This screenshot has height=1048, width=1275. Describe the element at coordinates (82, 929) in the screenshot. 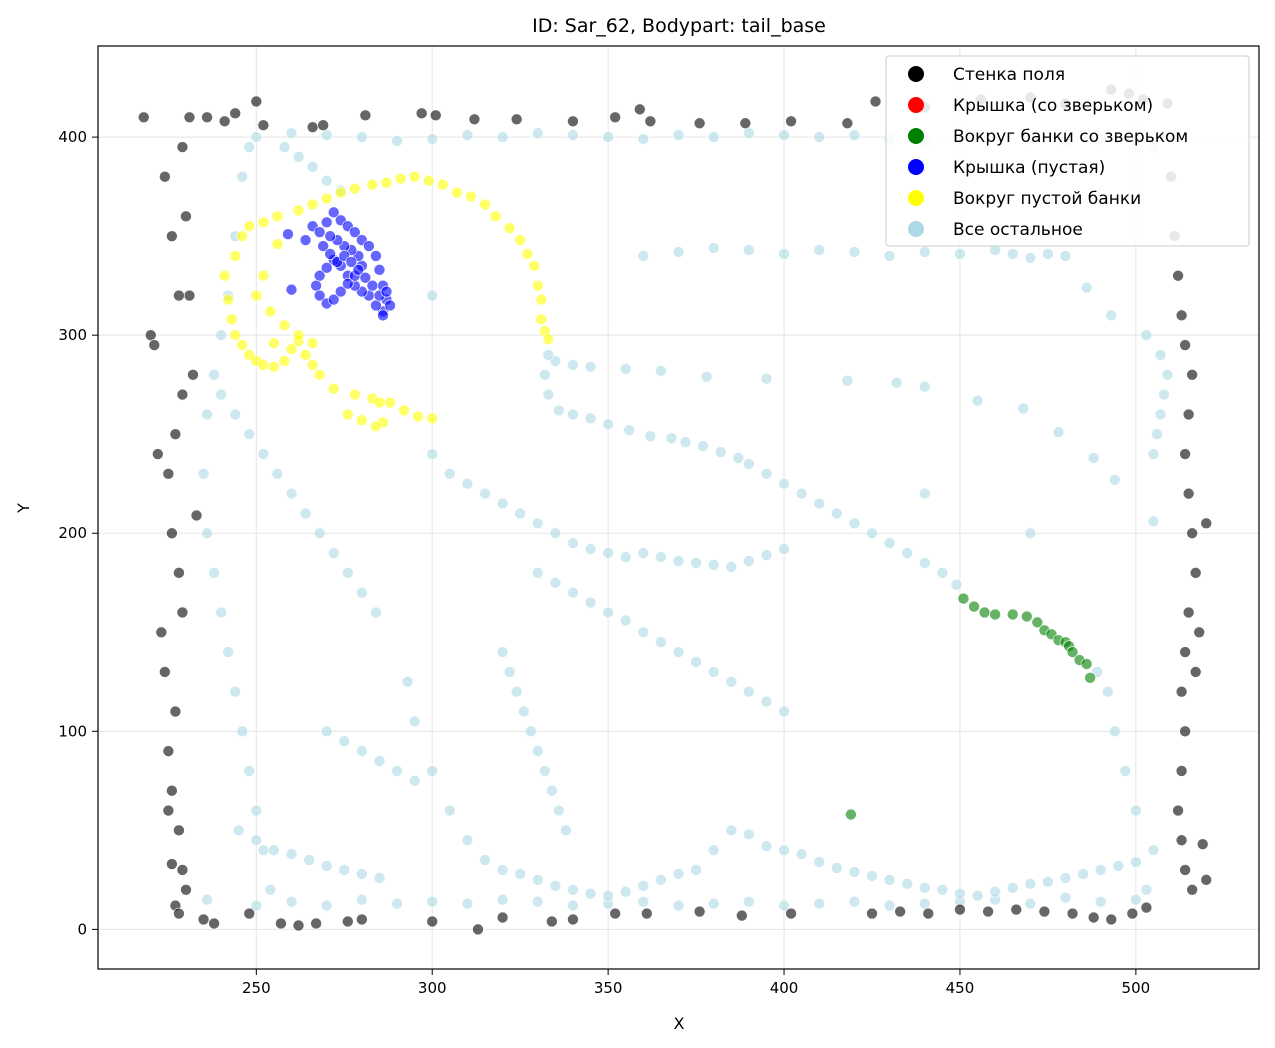

I see `y-tick-label: 0` at that location.